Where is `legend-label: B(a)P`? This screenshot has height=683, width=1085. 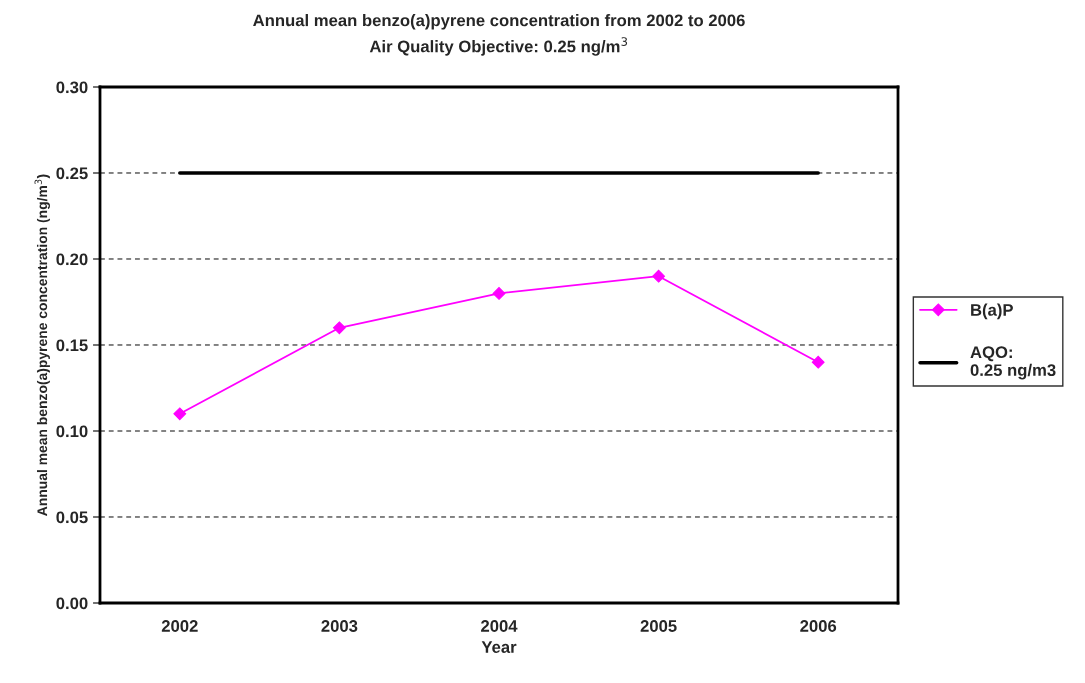 legend-label: B(a)P is located at coordinates (992, 311).